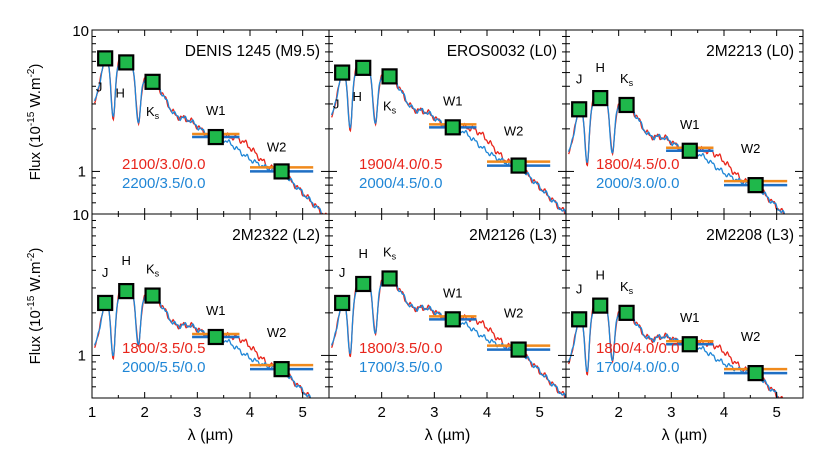  Describe the element at coordinates (502, 51) in the screenshot. I see `panel-title: EROS0032 (L0)` at that location.